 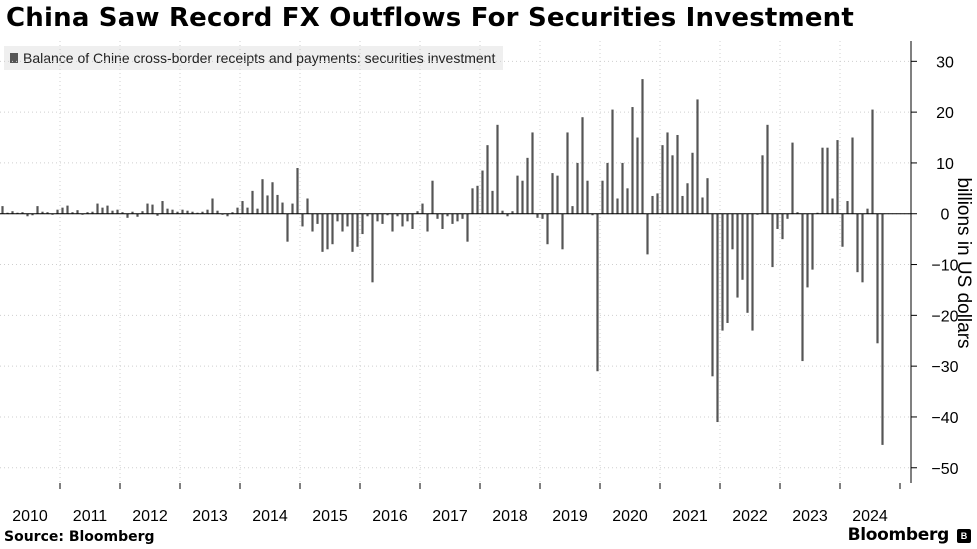 I want to click on y-tick-label: −30, so click(x=944, y=367).